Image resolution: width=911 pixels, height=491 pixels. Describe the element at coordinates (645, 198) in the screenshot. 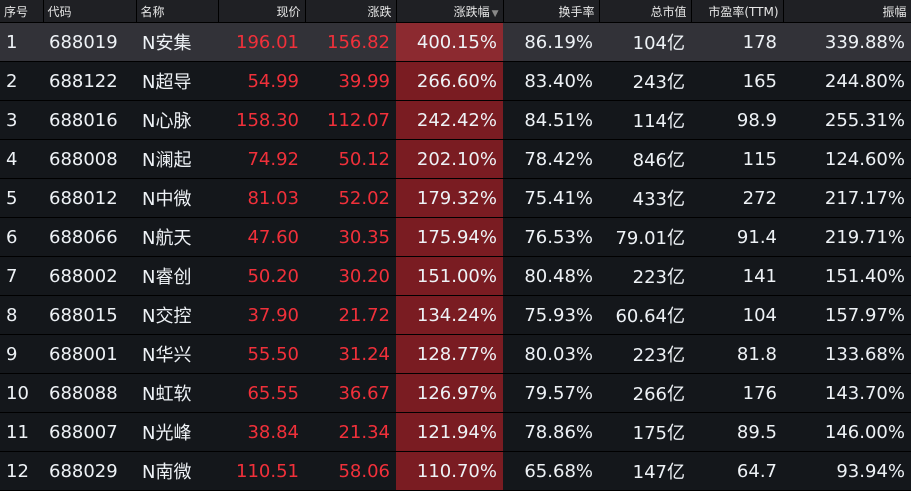

I see `cell-market-cap: 433亿` at that location.